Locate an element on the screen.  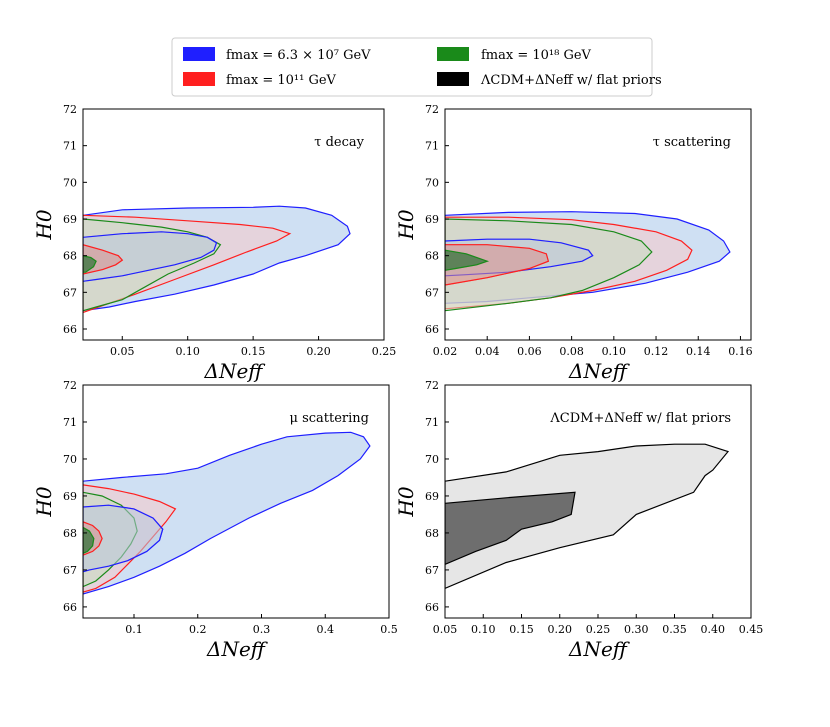
x-tick-label: 0.4 is located at coordinates (326, 629).